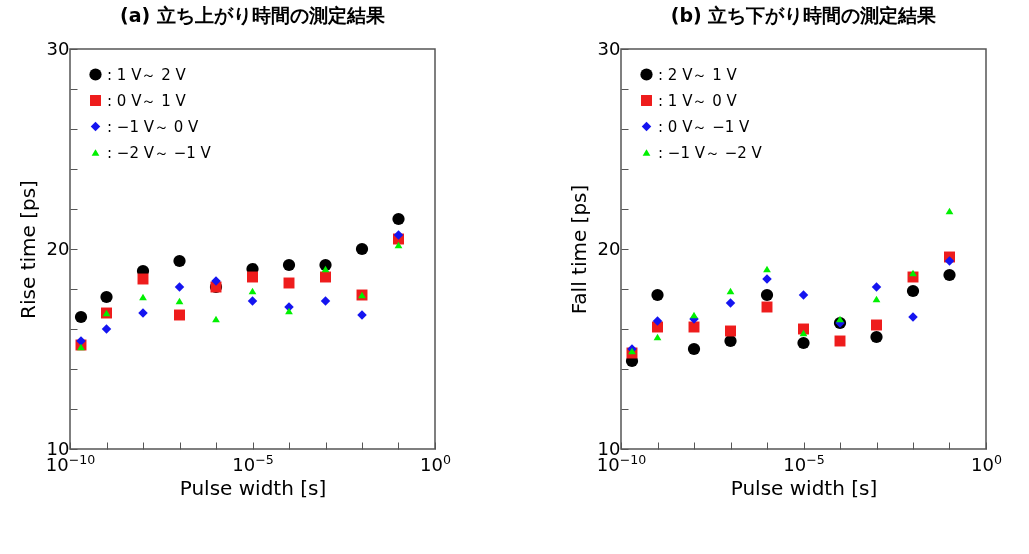  Describe the element at coordinates (147, 74) in the screenshot. I see `legend-label: : 1 V～ 2 V` at that location.